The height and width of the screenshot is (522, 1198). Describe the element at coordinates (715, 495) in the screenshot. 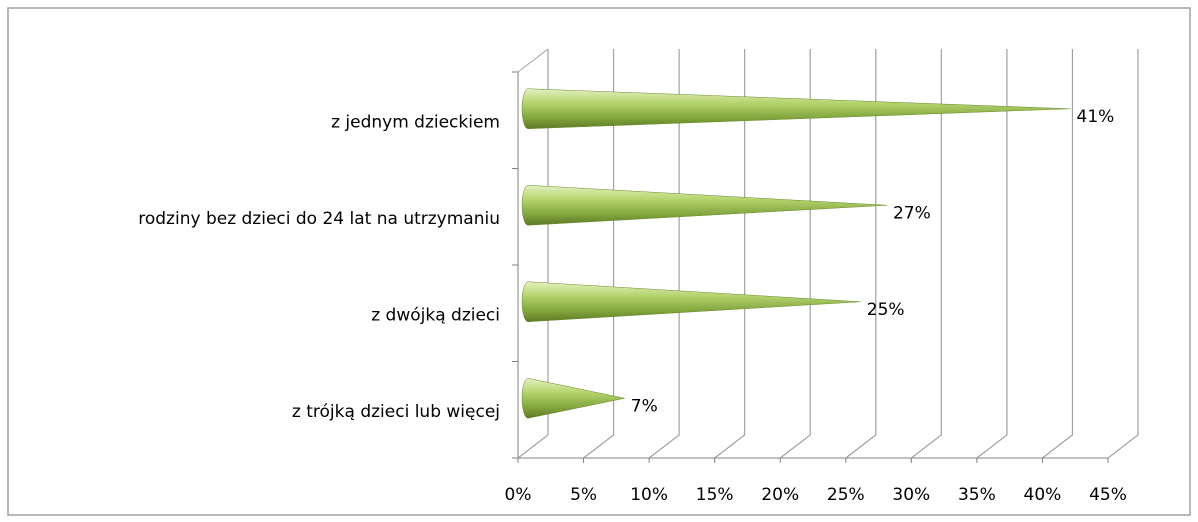

I see `x-tick-label: 15%` at that location.